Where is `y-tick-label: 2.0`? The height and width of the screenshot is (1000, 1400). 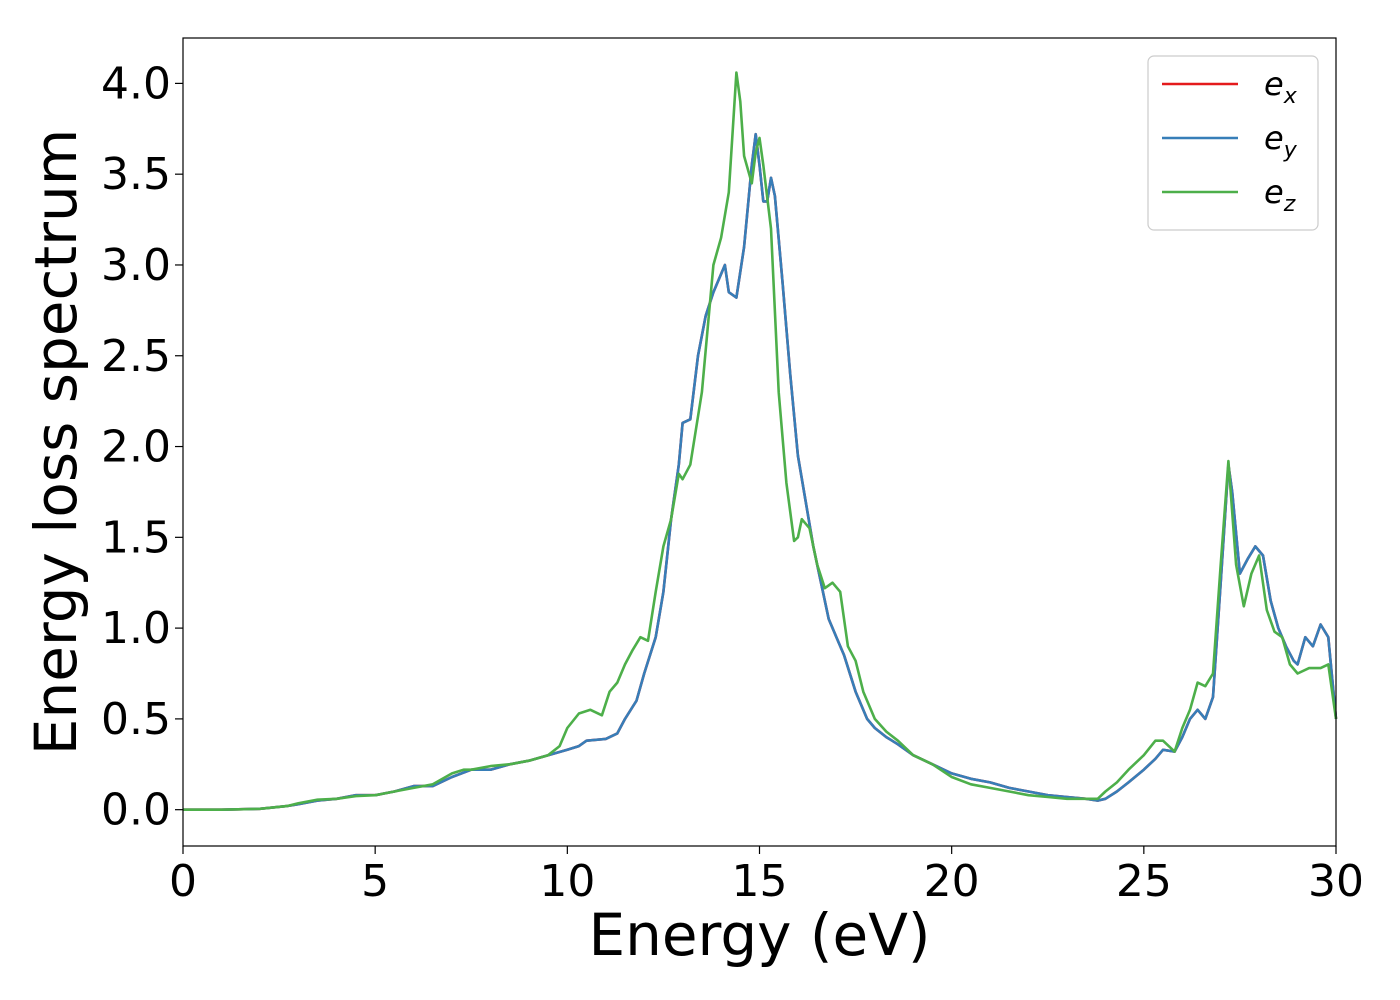
y-tick-label: 2.0 is located at coordinates (136, 447).